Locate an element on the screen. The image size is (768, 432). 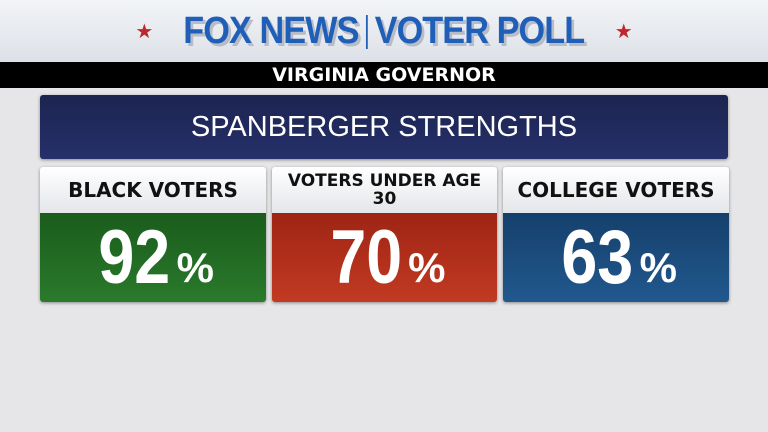
stat-value: 92% is located at coordinates (153, 257).